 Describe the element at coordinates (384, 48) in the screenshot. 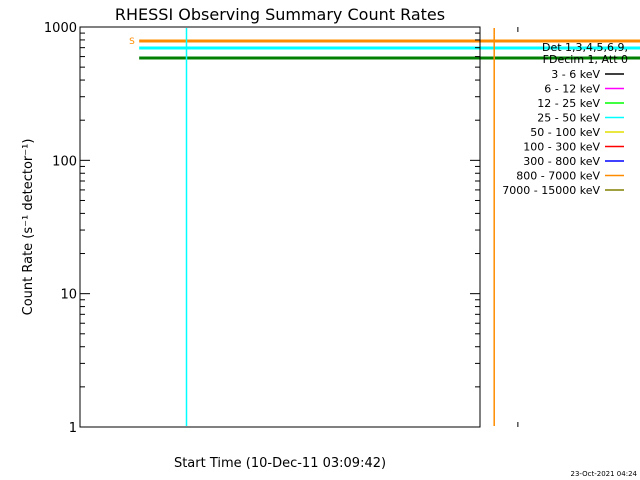

I see `flags-layer: SNRD0RD6` at that location.